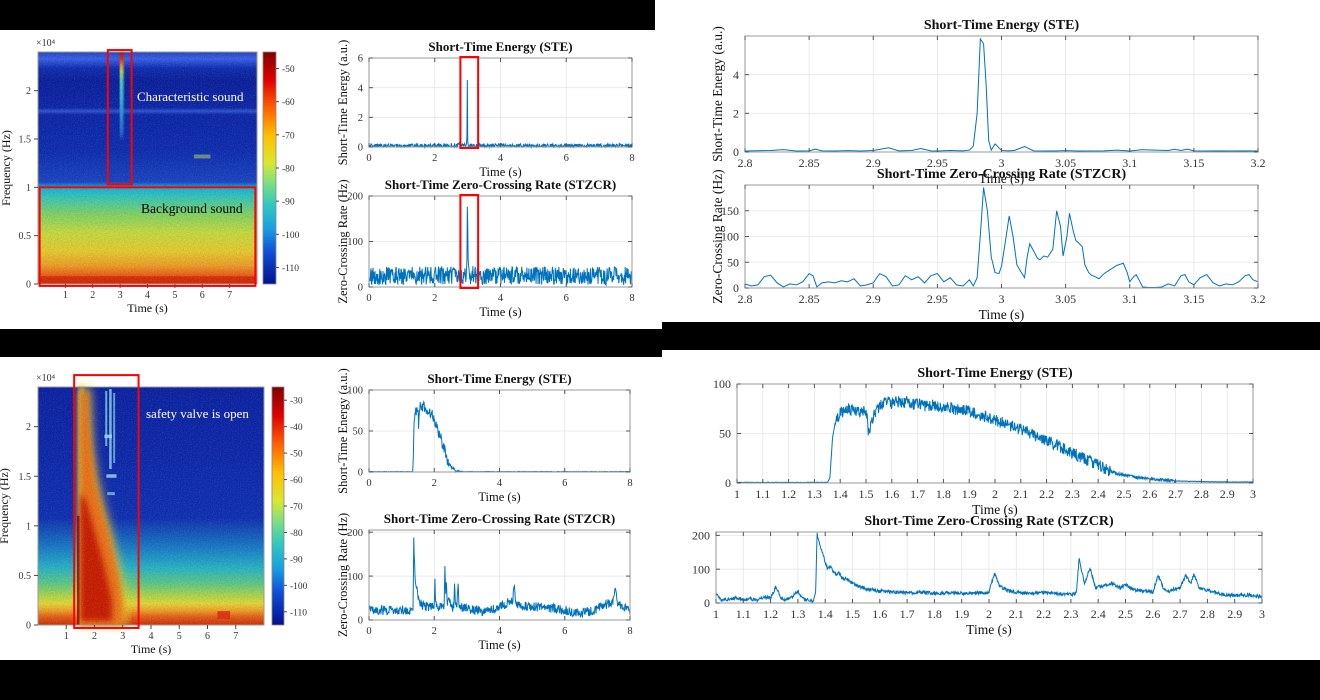 This screenshot has width=1320, height=700. What do you see at coordinates (296, 402) in the screenshot?
I see `svg-text: -30` at bounding box center [296, 402].